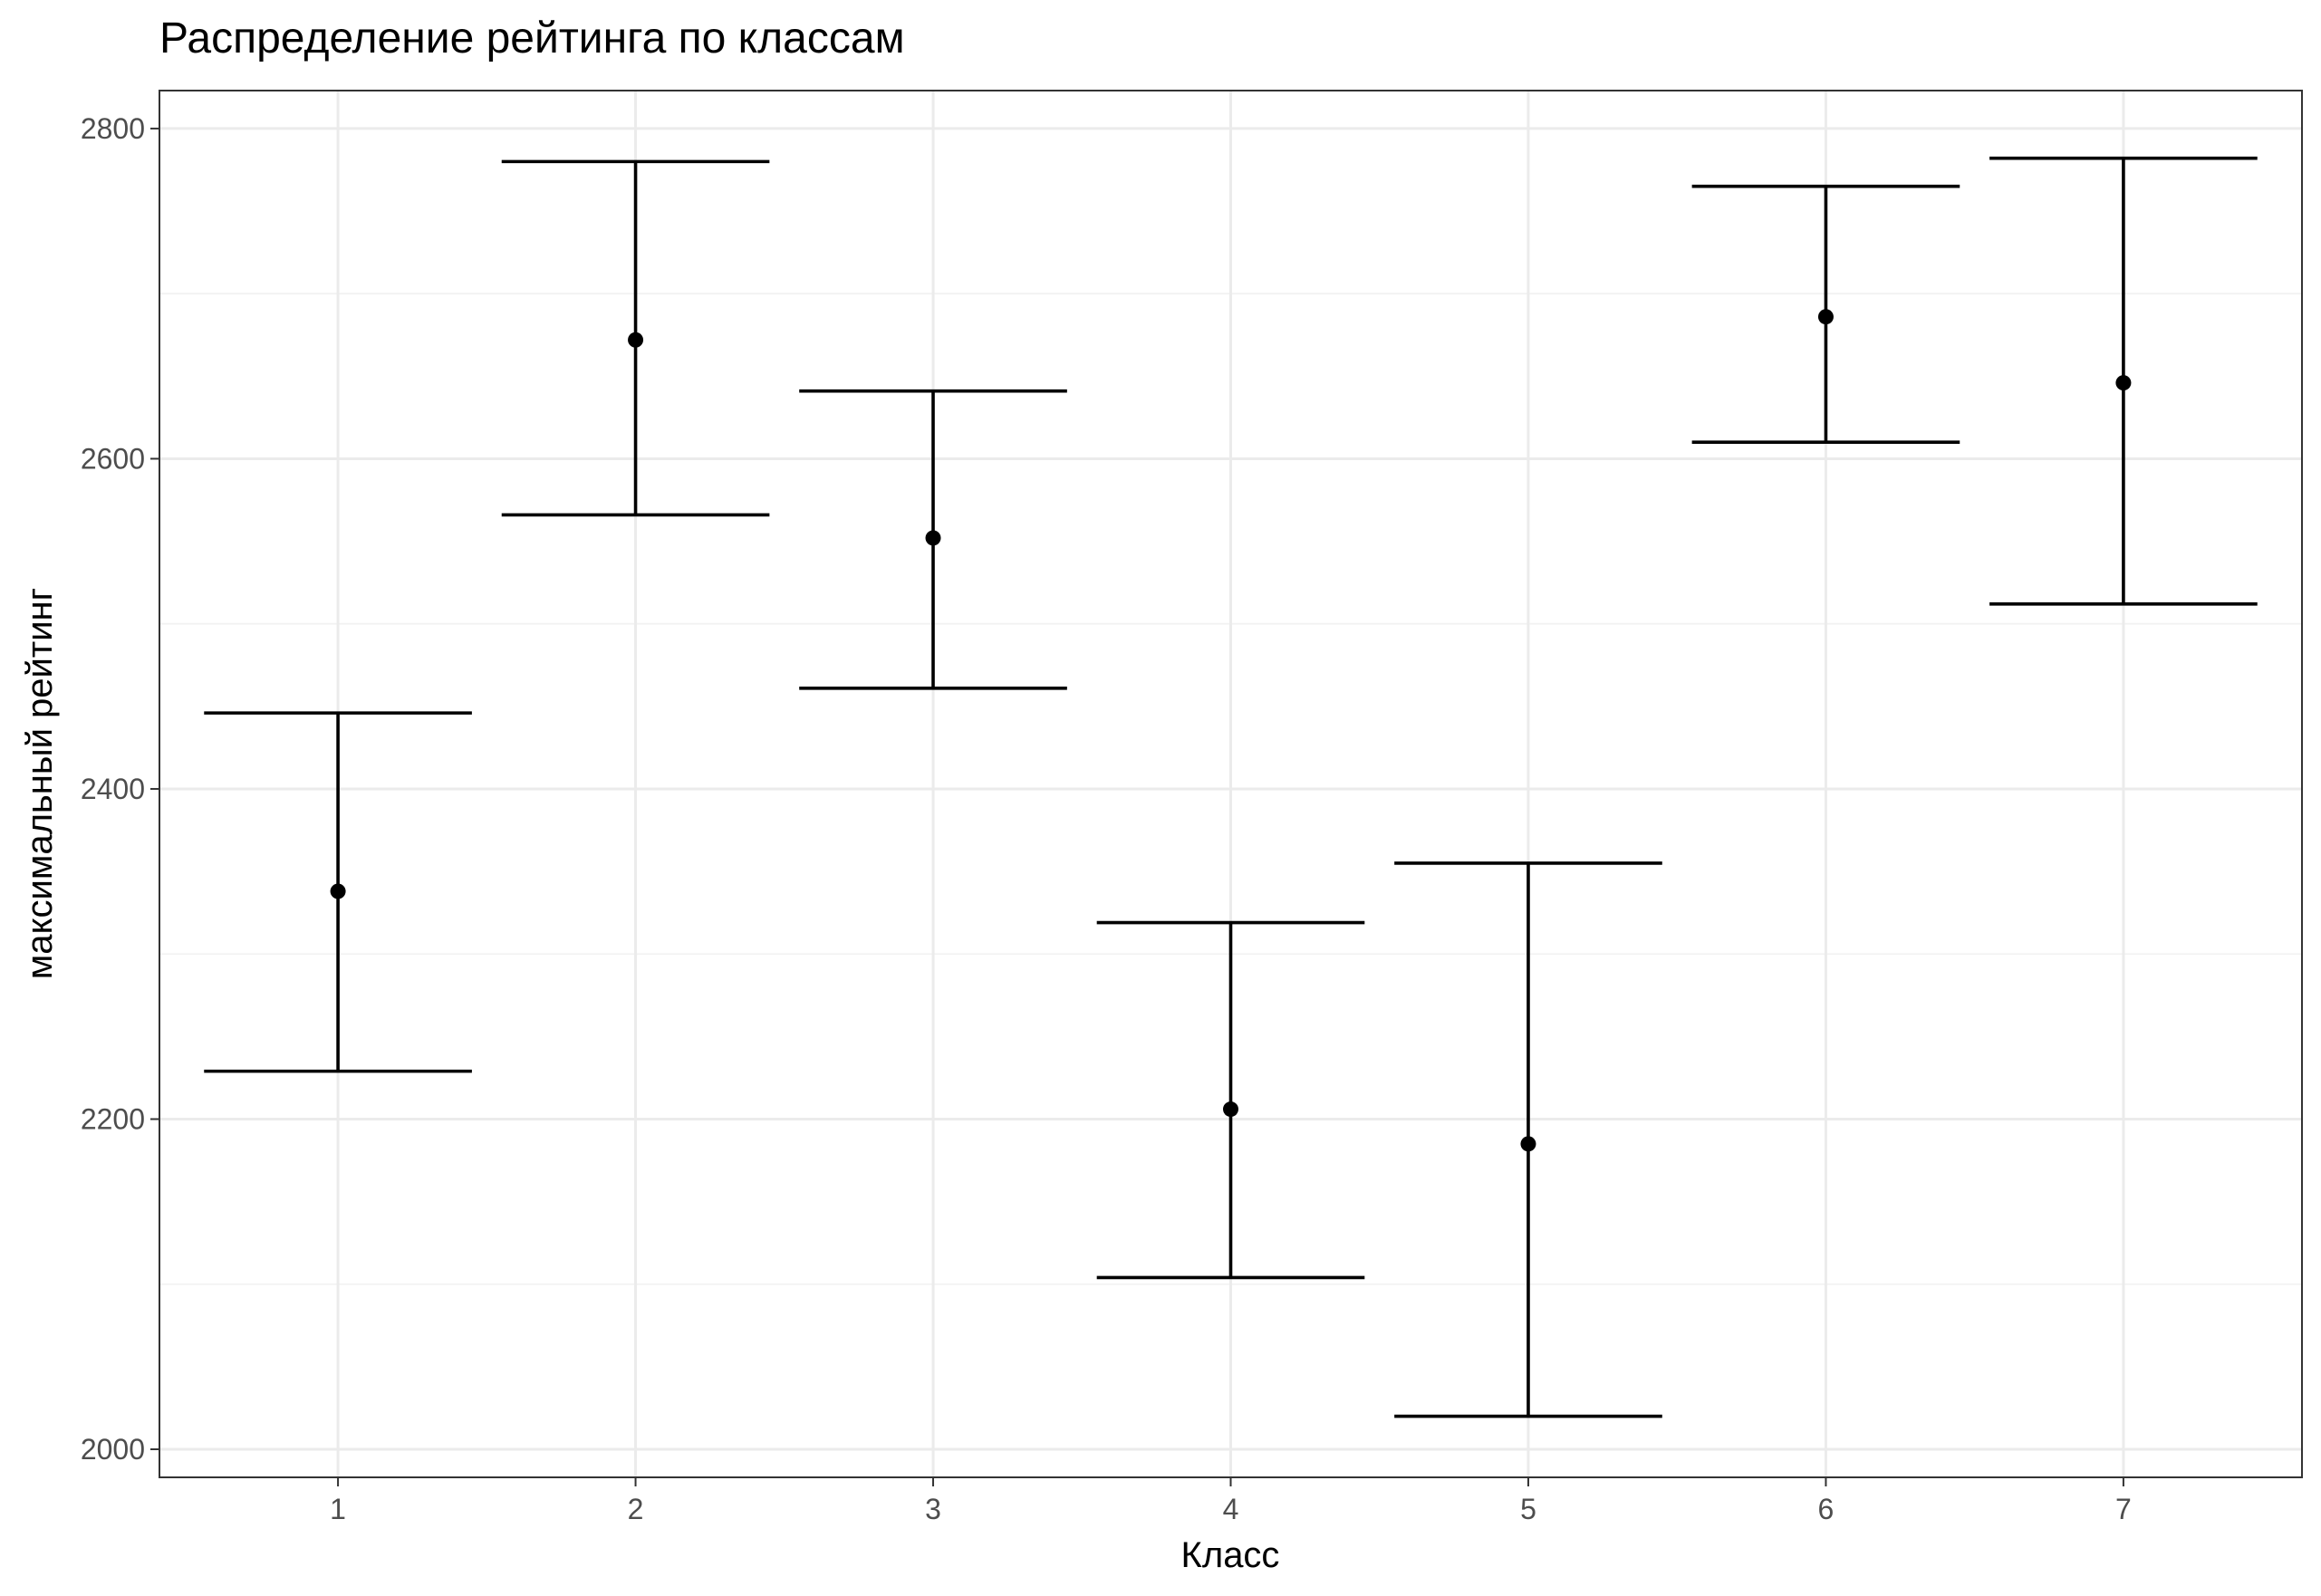  Describe the element at coordinates (933, 1509) in the screenshot. I see `x-tick-label: 3` at that location.